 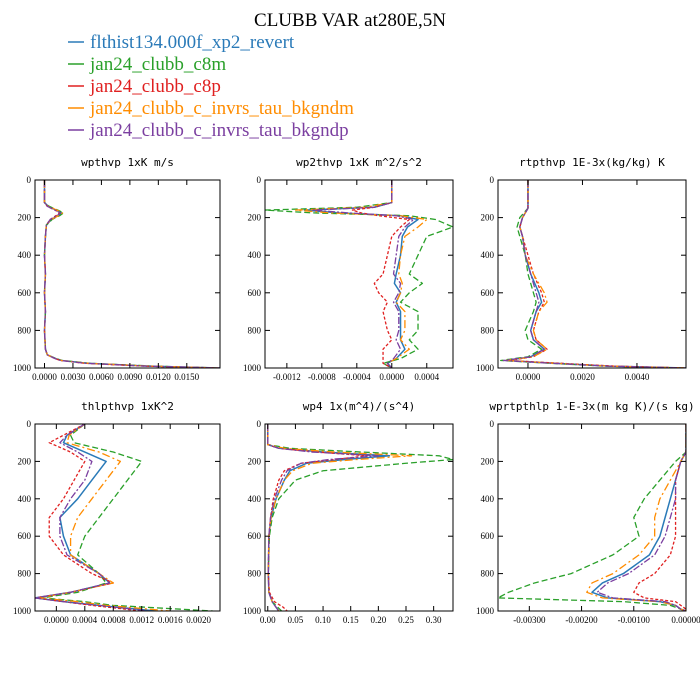 What do you see at coordinates (592, 162) in the screenshot?
I see `panel-title: rtpthvp 1E-3x(kg/kg) K` at bounding box center [592, 162].